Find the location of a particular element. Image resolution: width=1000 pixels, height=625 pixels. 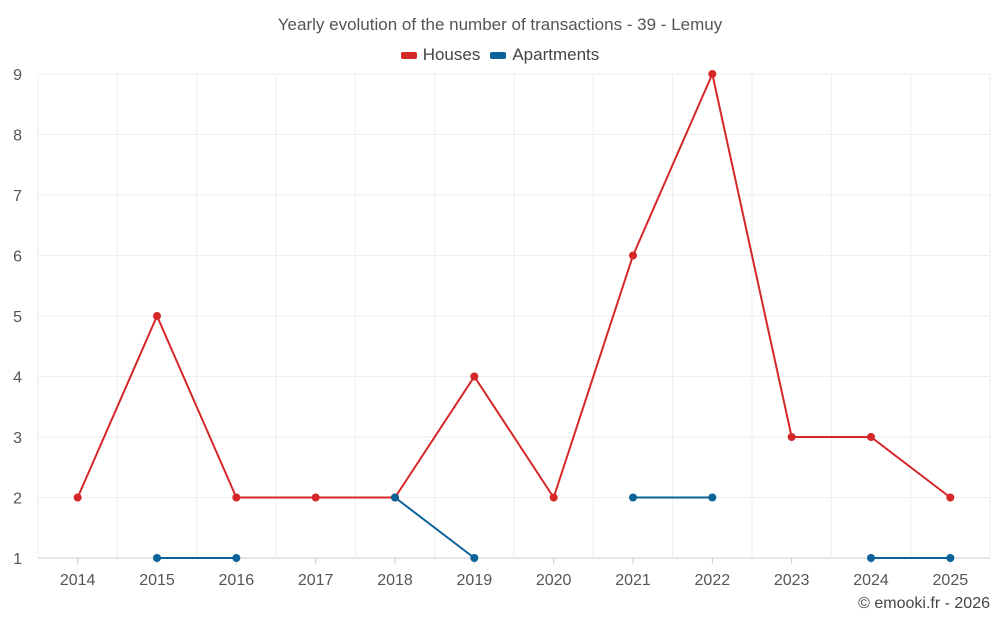

x-tick-label: 2018 is located at coordinates (395, 580).